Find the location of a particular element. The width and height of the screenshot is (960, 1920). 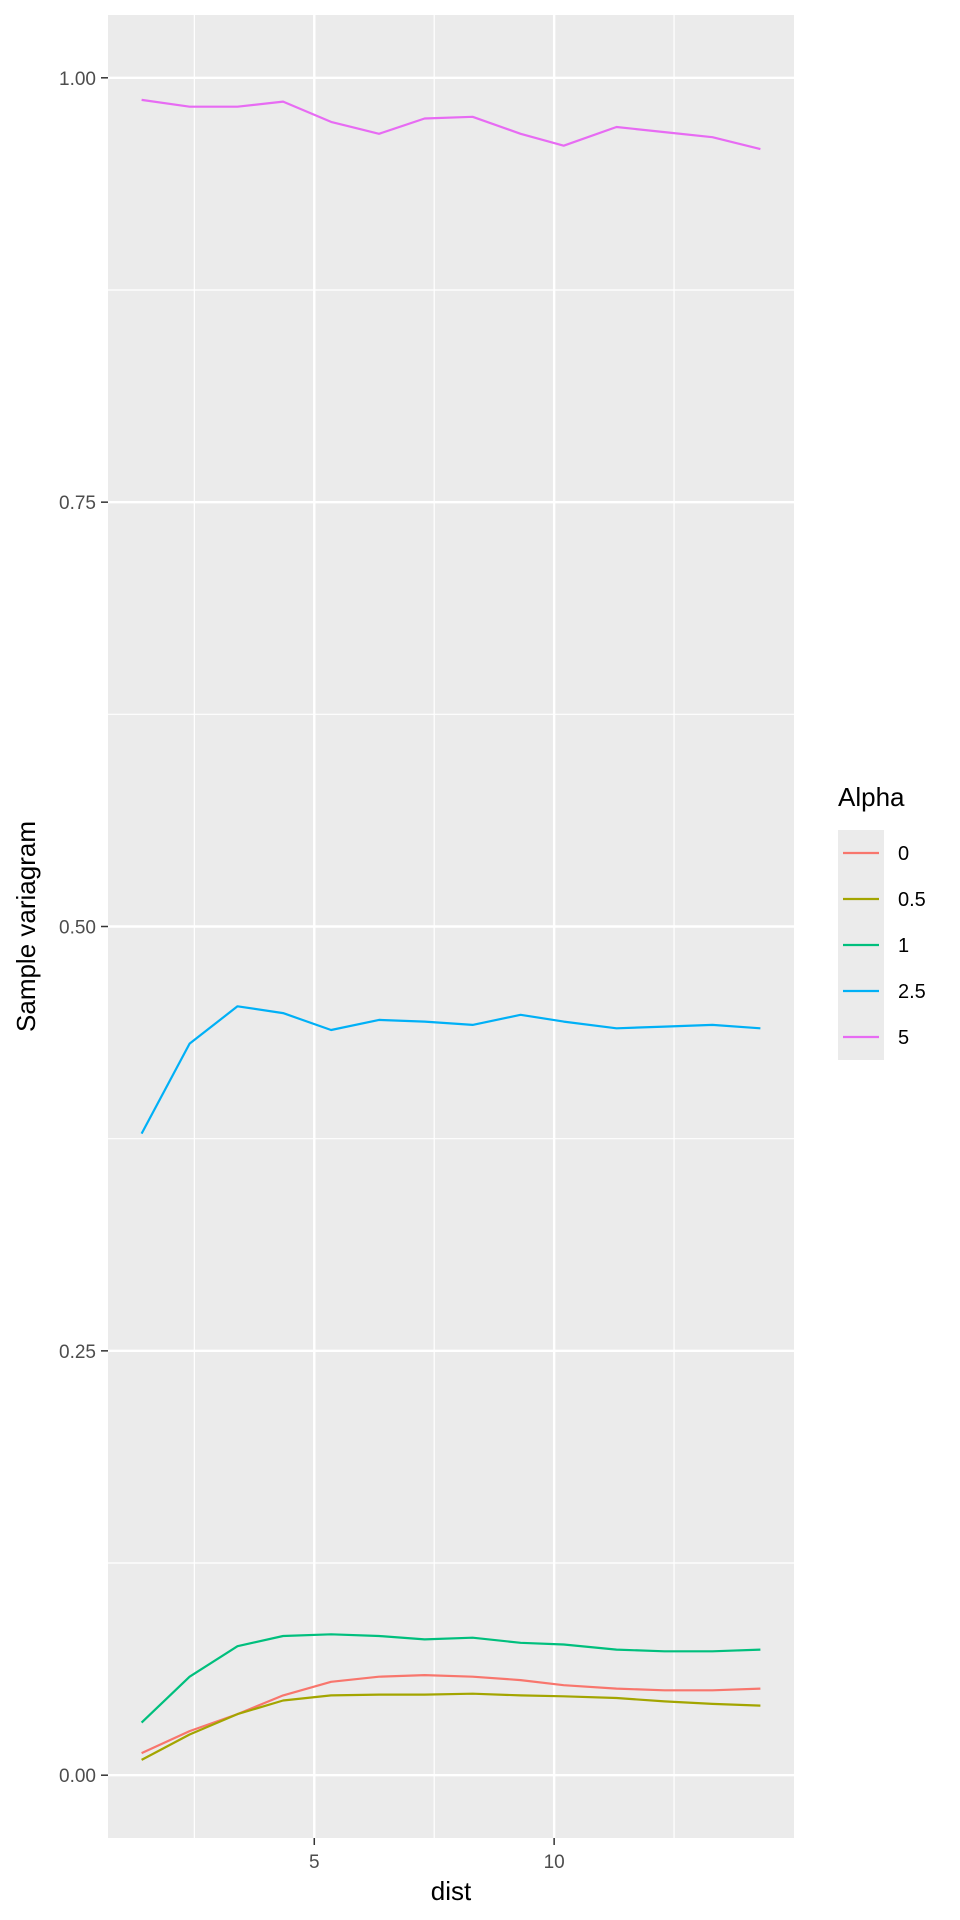

y-axis-title: Sample variagram is located at coordinates (26, 926).